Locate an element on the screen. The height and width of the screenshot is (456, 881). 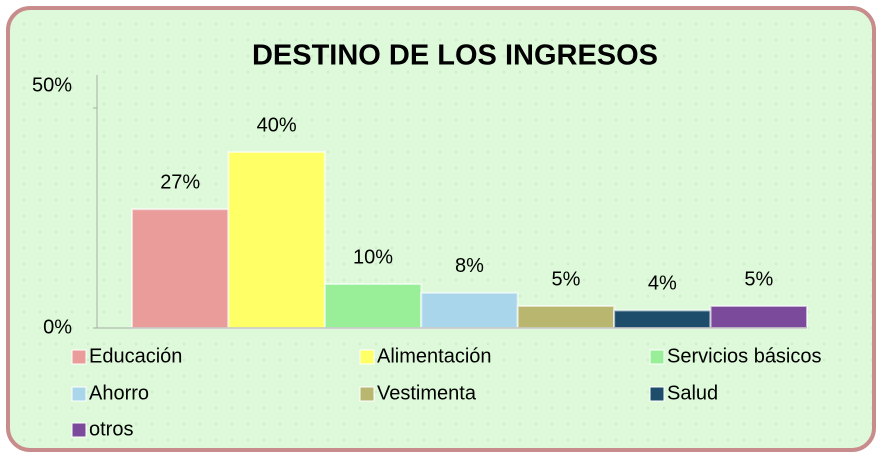
legend-label: Servicios básicos is located at coordinates (744, 356).